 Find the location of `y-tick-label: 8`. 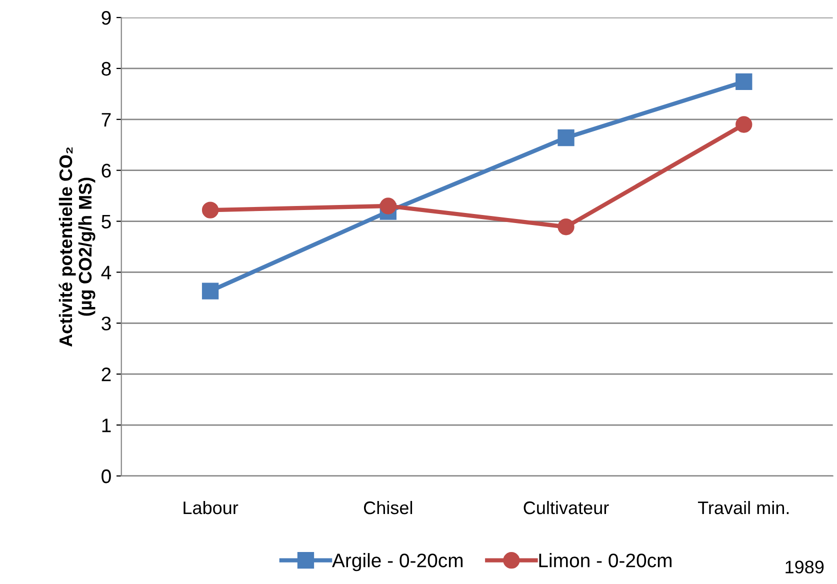

y-tick-label: 8 is located at coordinates (106, 69).